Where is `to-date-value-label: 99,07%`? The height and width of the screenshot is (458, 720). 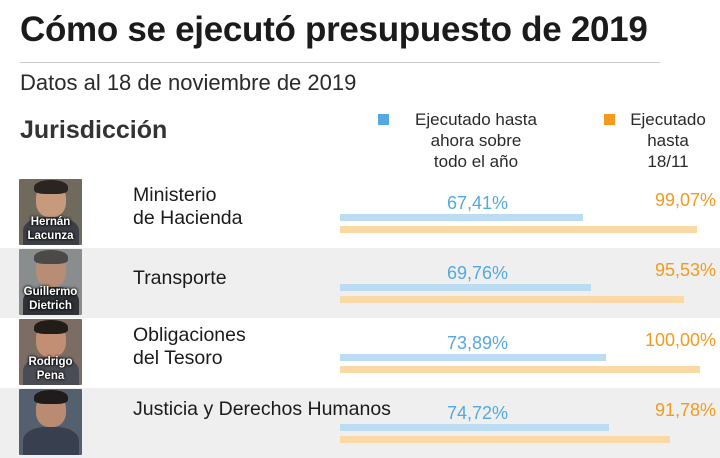 to-date-value-label: 99,07% is located at coordinates (685, 200).